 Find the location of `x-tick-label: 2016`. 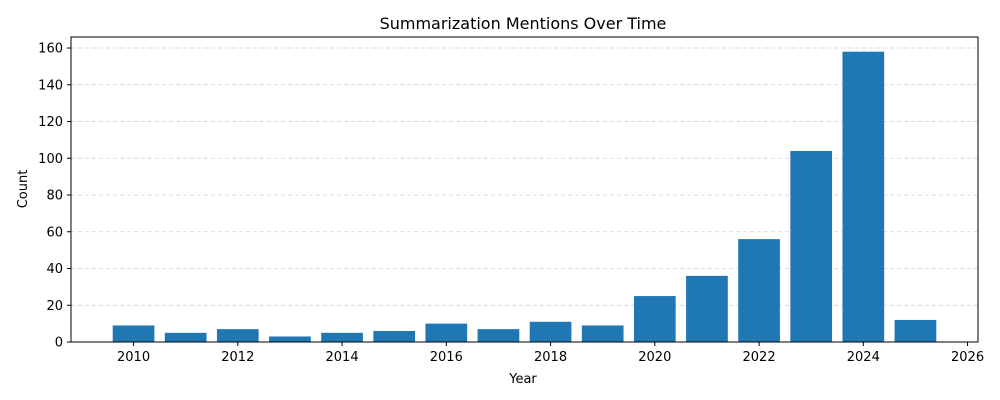

x-tick-label: 2016 is located at coordinates (446, 357).